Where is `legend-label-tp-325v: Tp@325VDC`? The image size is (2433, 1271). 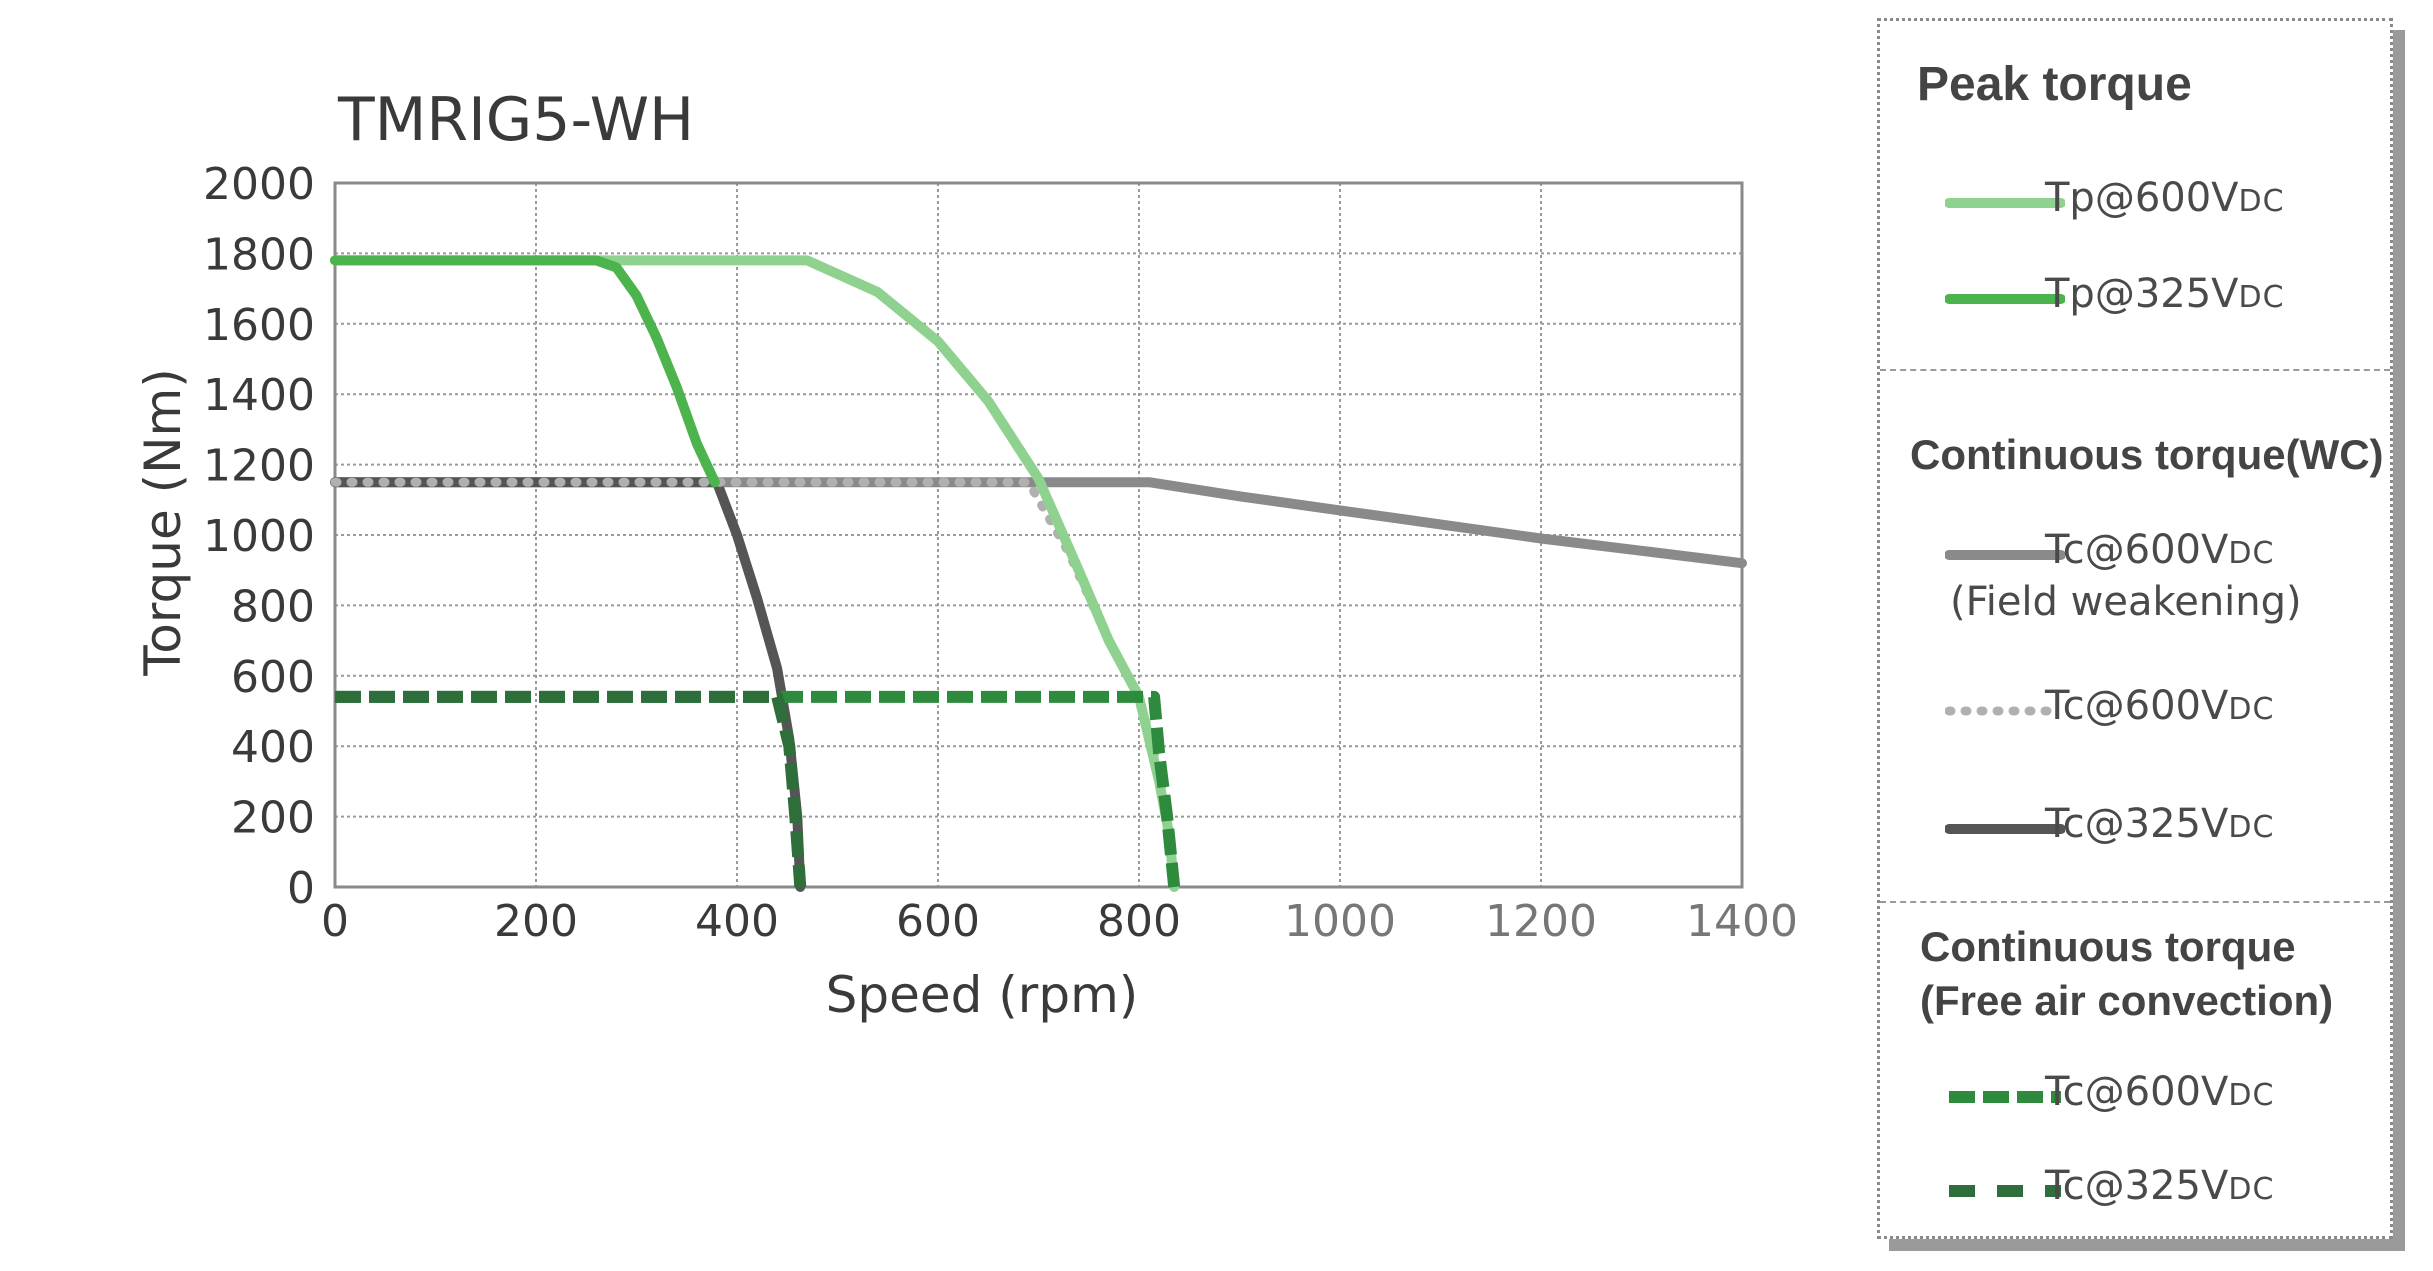
legend-label-tp-325v: Tp@325VDC is located at coordinates (2165, 294).